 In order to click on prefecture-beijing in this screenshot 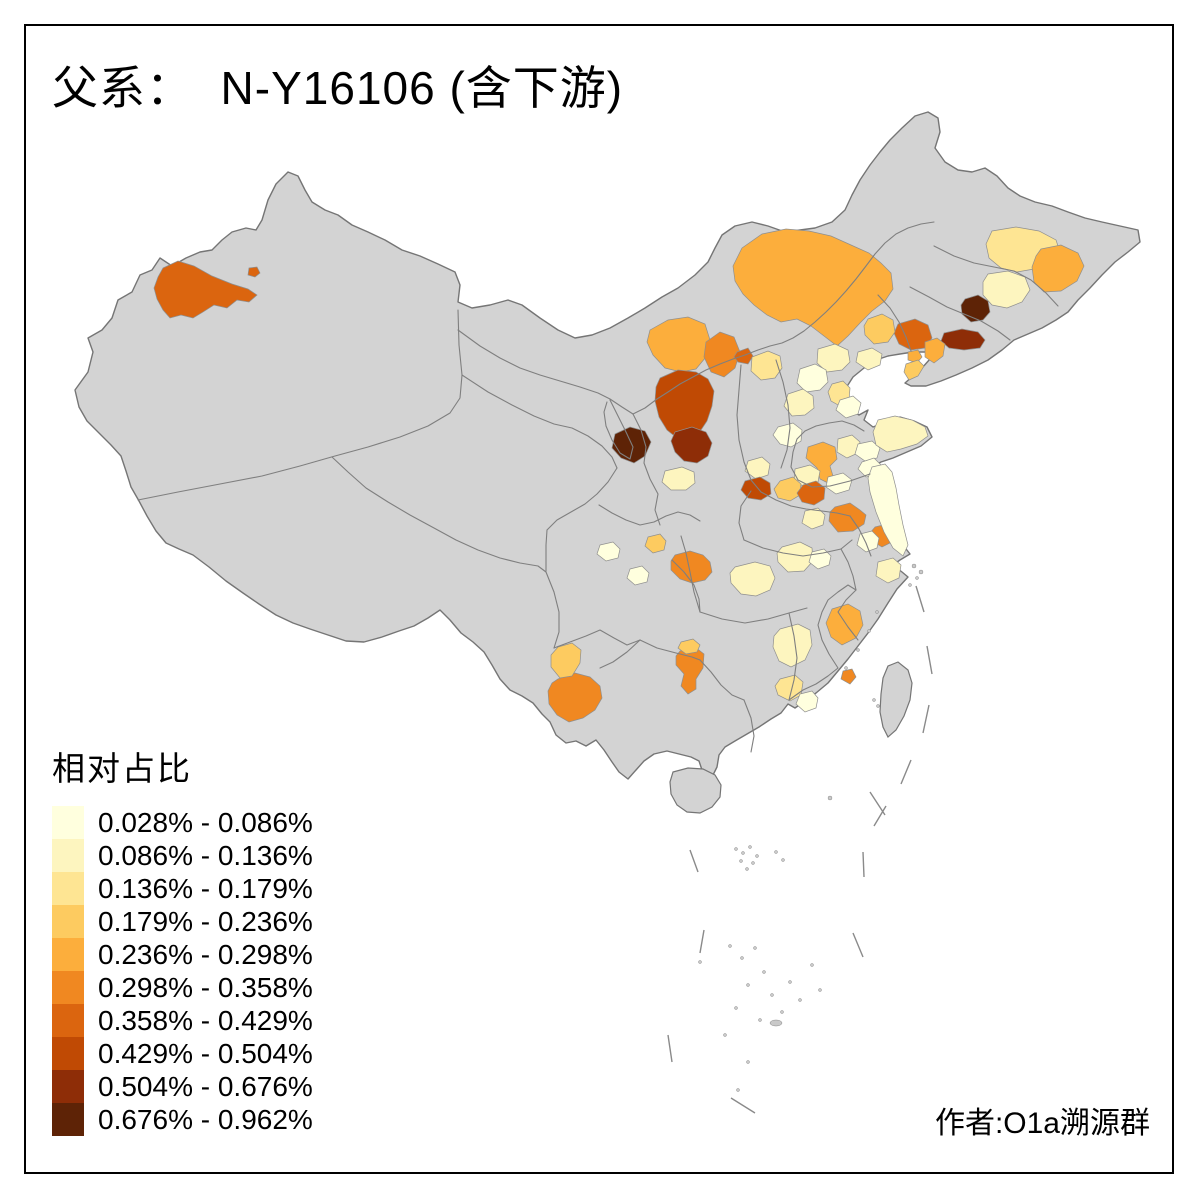, I will do `click(812, 378)`.